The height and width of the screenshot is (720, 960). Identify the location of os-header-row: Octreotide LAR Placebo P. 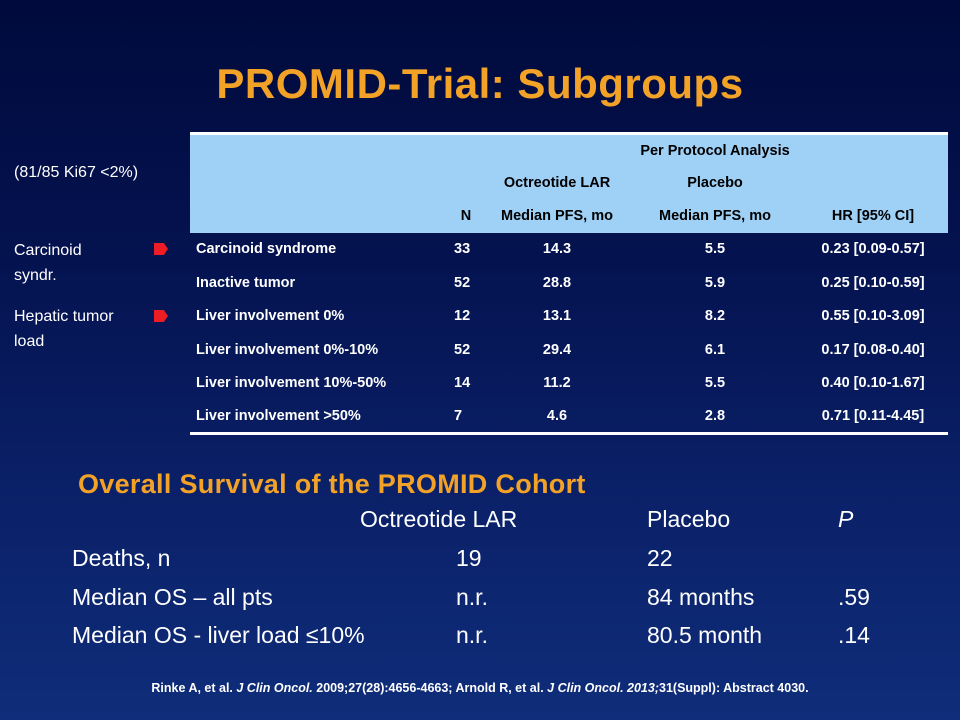
(480, 524).